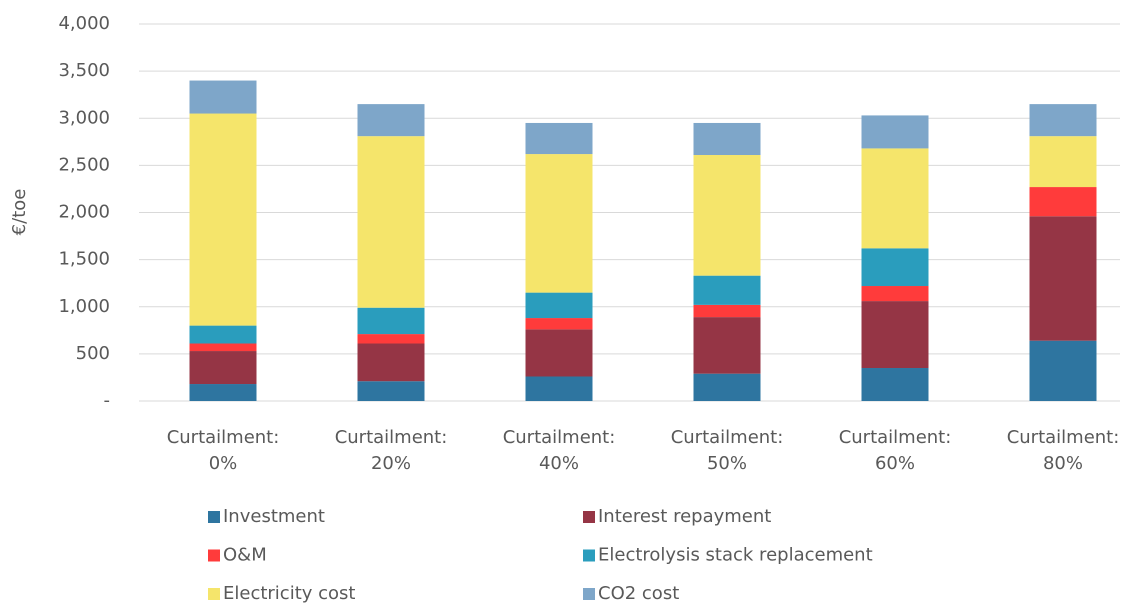 Image resolution: width=1136 pixels, height=616 pixels. What do you see at coordinates (84, 306) in the screenshot?
I see `y-tick-label: 1,000` at bounding box center [84, 306].